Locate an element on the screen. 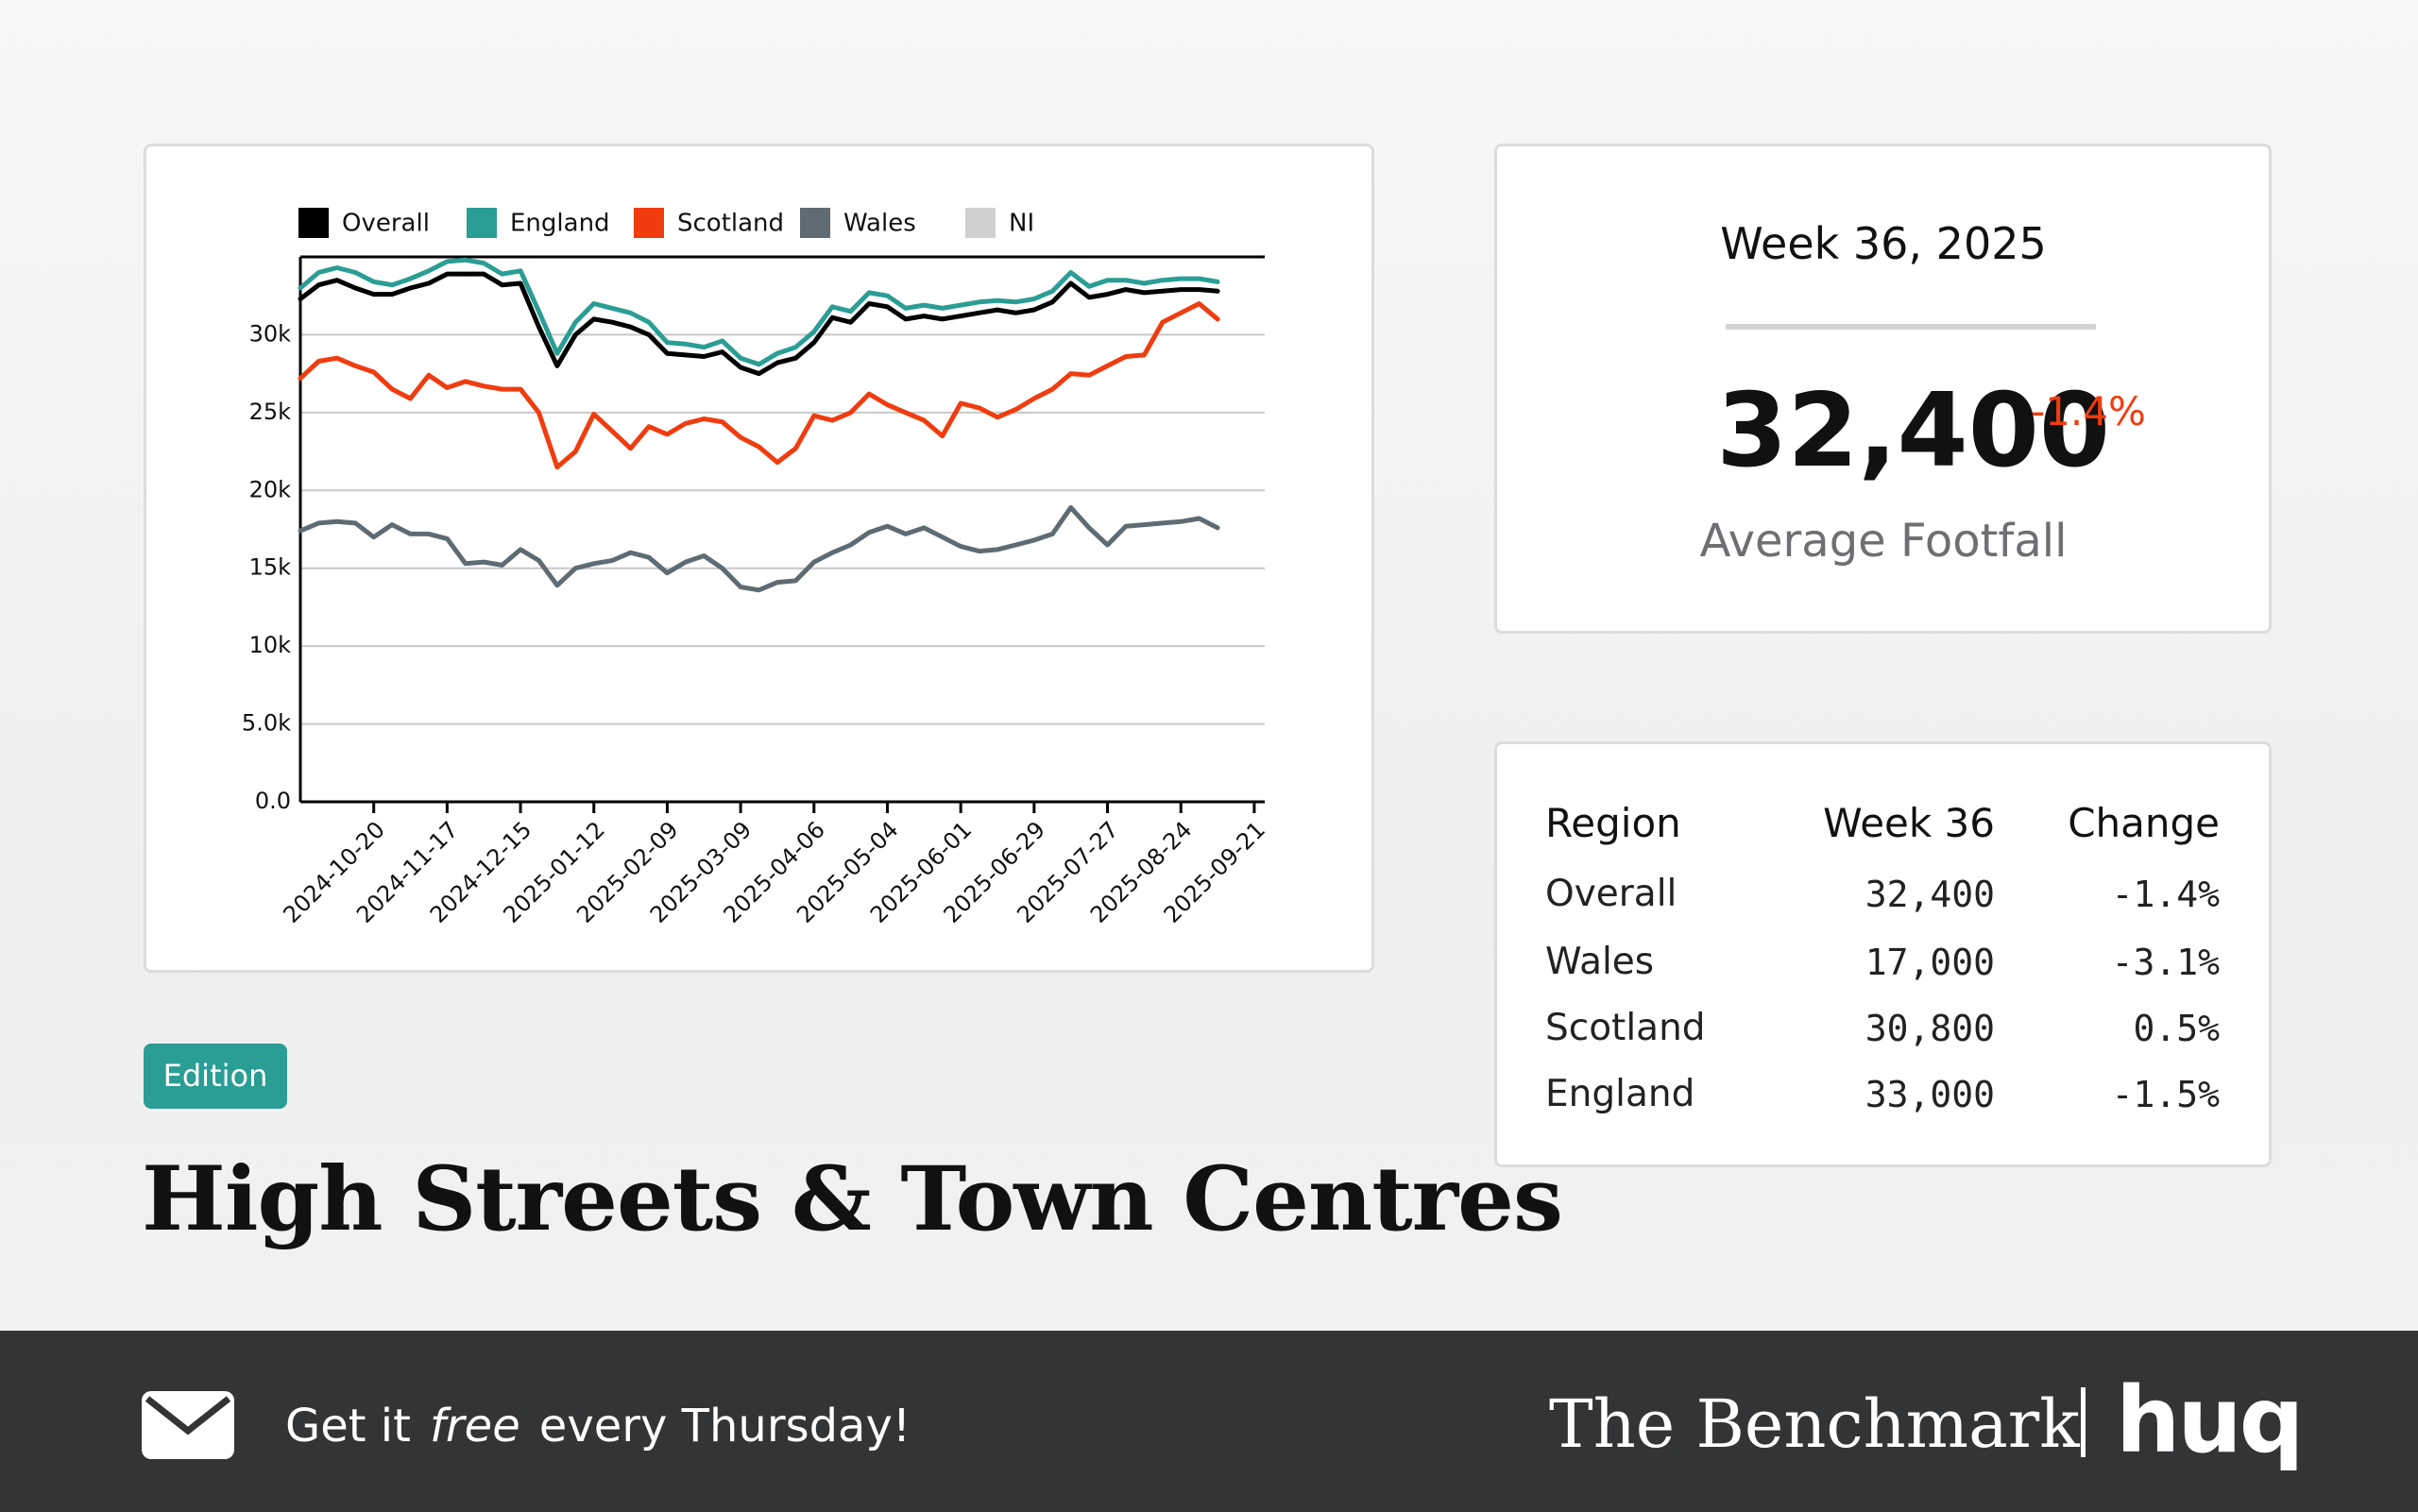  table-cell: -1.4% is located at coordinates (2165, 894).